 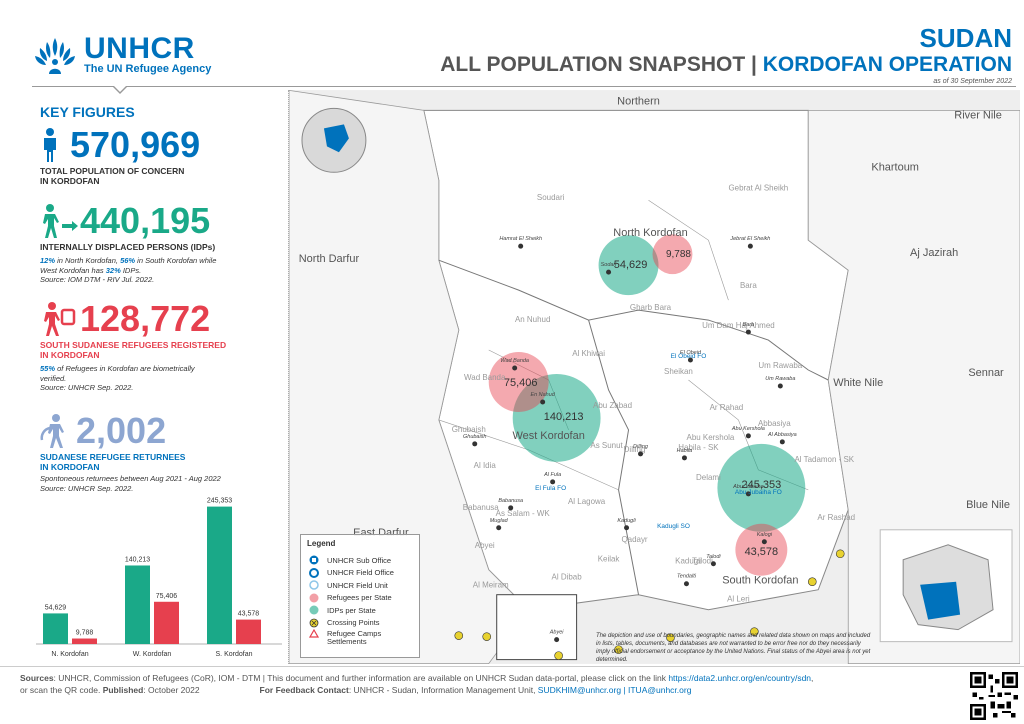 I want to click on kordofan-highlight, so click(x=940, y=600).